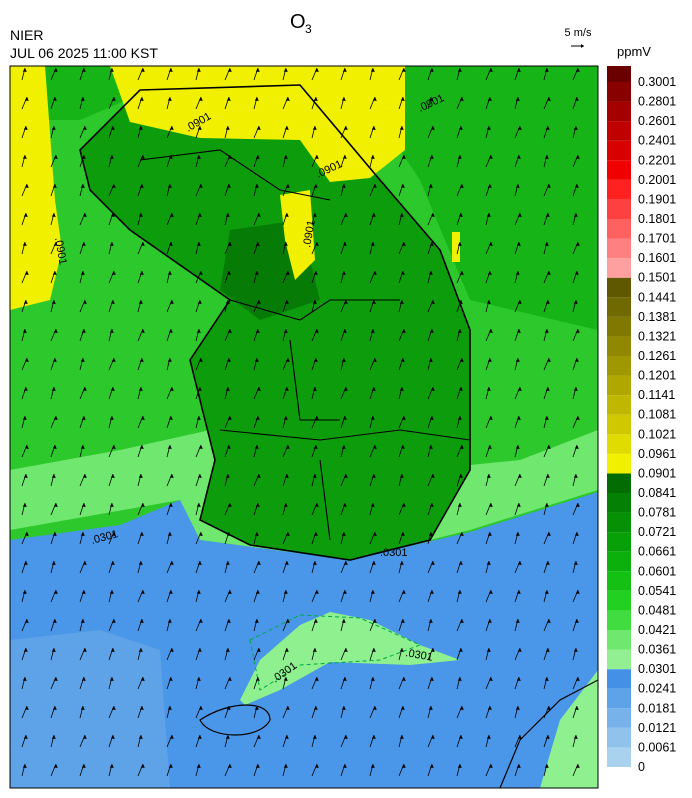 The height and width of the screenshot is (798, 692). I want to click on colorbar-label: 0.1901, so click(657, 199).